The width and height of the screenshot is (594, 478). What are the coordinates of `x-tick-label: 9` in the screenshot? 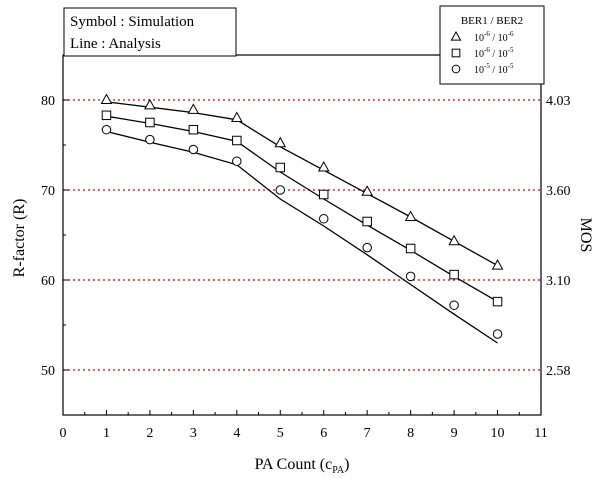 It's located at (454, 433).